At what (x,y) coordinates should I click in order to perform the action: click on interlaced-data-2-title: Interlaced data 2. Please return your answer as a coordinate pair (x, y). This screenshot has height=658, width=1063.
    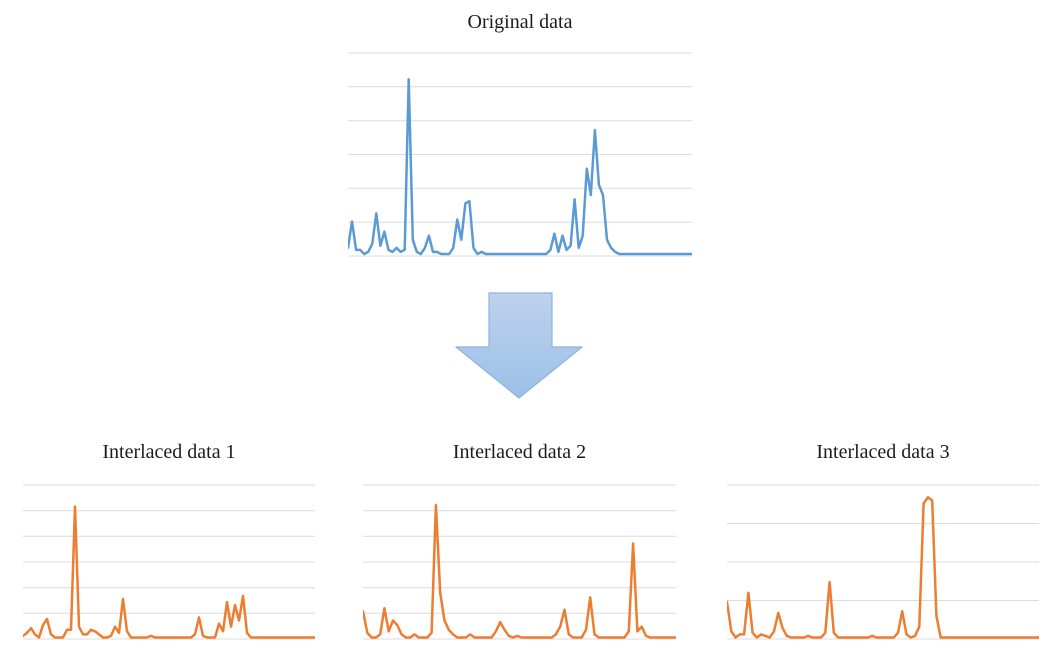
    Looking at the image, I should click on (519, 452).